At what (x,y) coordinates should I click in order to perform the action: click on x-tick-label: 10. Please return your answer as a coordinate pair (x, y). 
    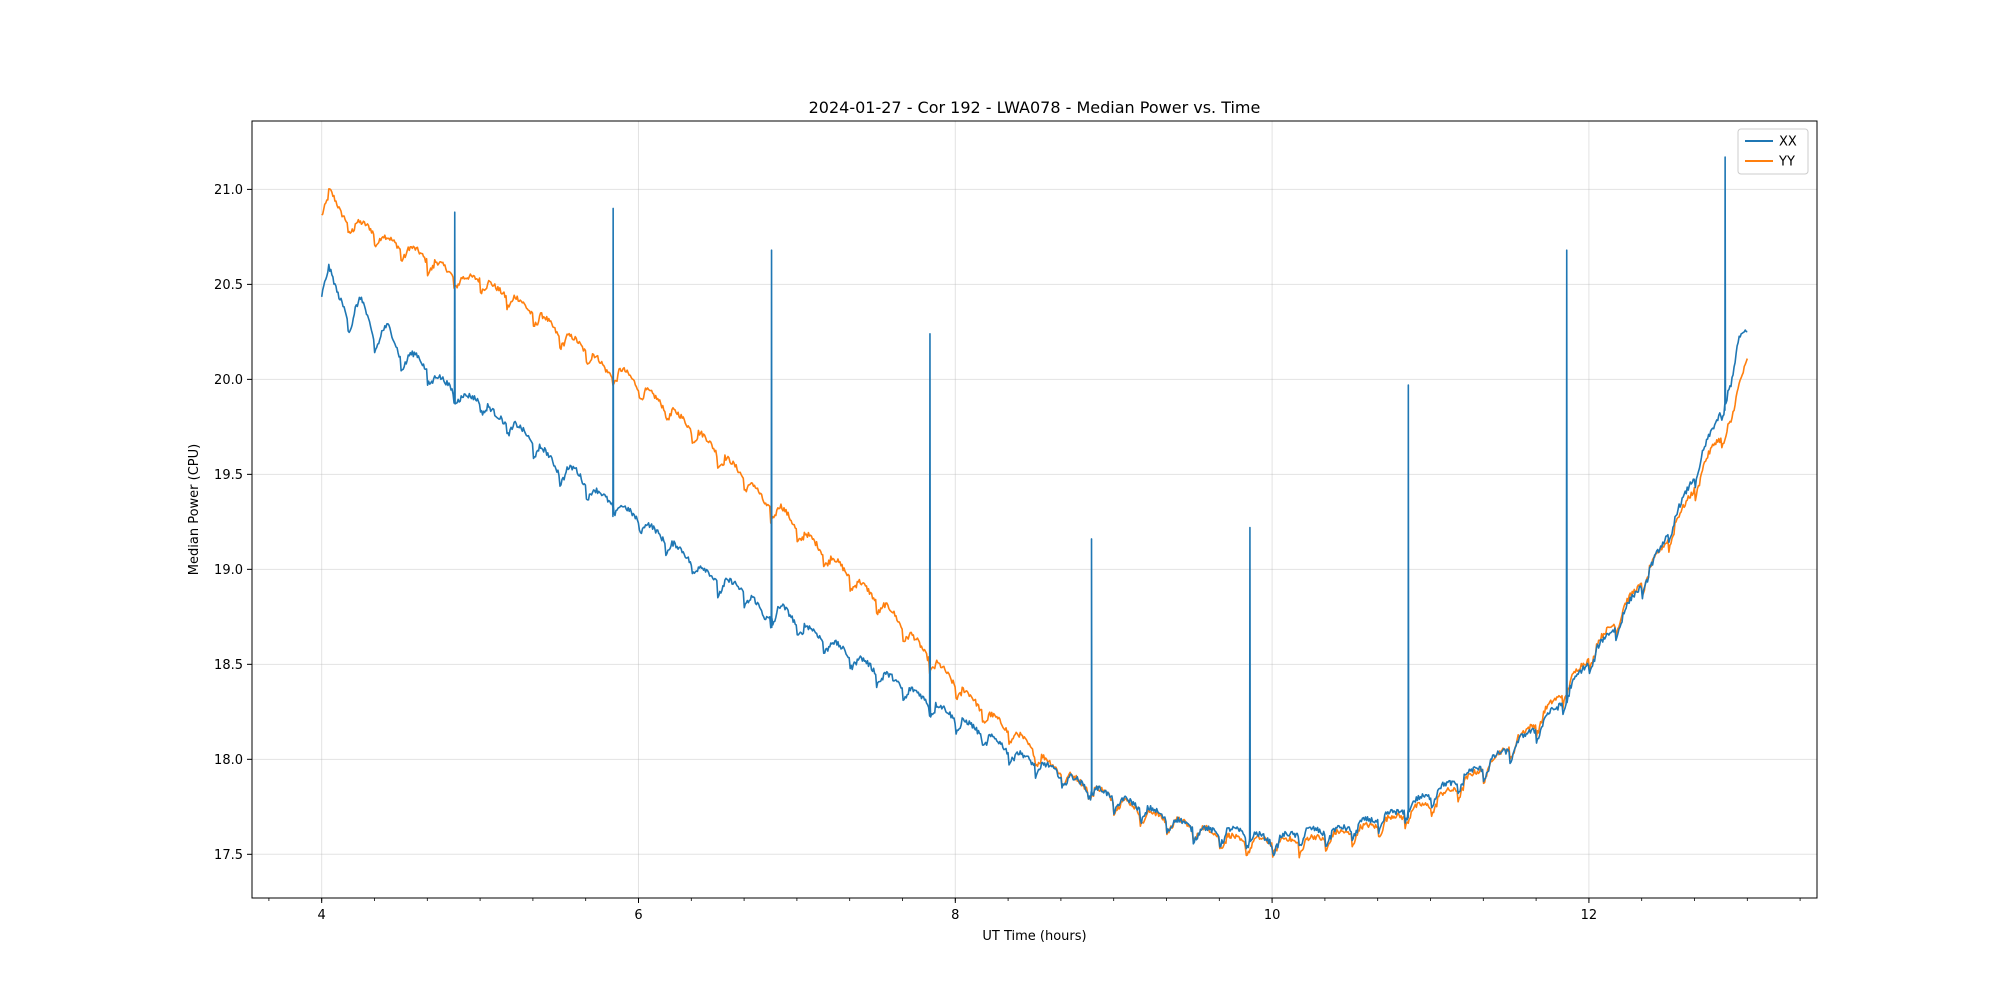
    Looking at the image, I should click on (1272, 915).